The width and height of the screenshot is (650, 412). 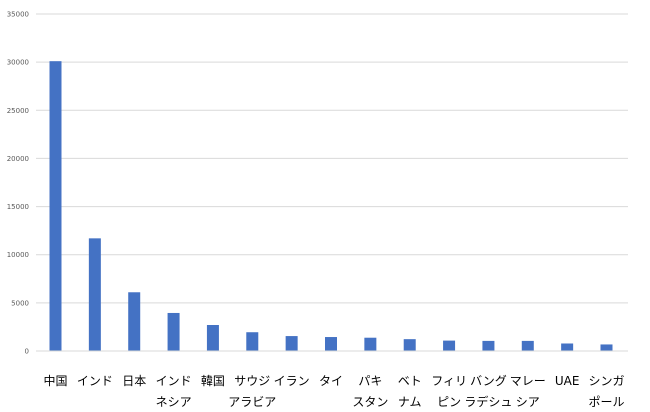 What do you see at coordinates (252, 391) in the screenshot?
I see `x-tick-label: サウジアラビア` at bounding box center [252, 391].